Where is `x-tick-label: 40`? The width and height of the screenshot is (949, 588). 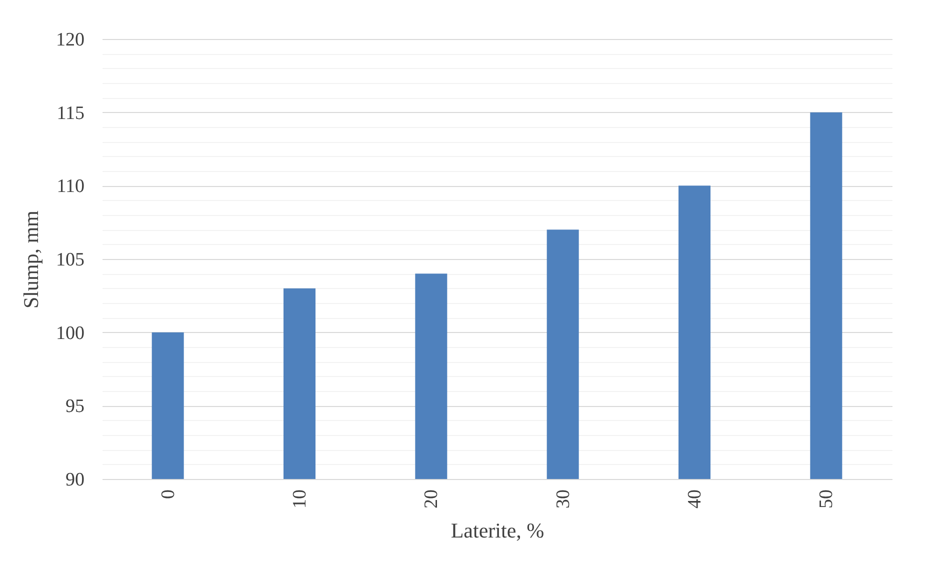 x-tick-label: 40 is located at coordinates (695, 499).